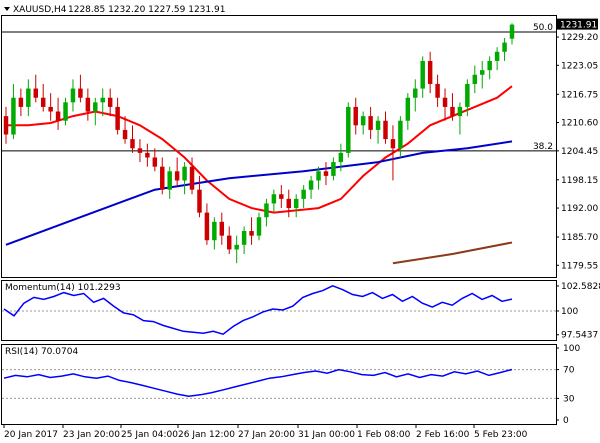 This screenshot has width=600, height=443. What do you see at coordinates (579, 152) in the screenshot?
I see `price-axis-label: 1204.45` at bounding box center [579, 152].